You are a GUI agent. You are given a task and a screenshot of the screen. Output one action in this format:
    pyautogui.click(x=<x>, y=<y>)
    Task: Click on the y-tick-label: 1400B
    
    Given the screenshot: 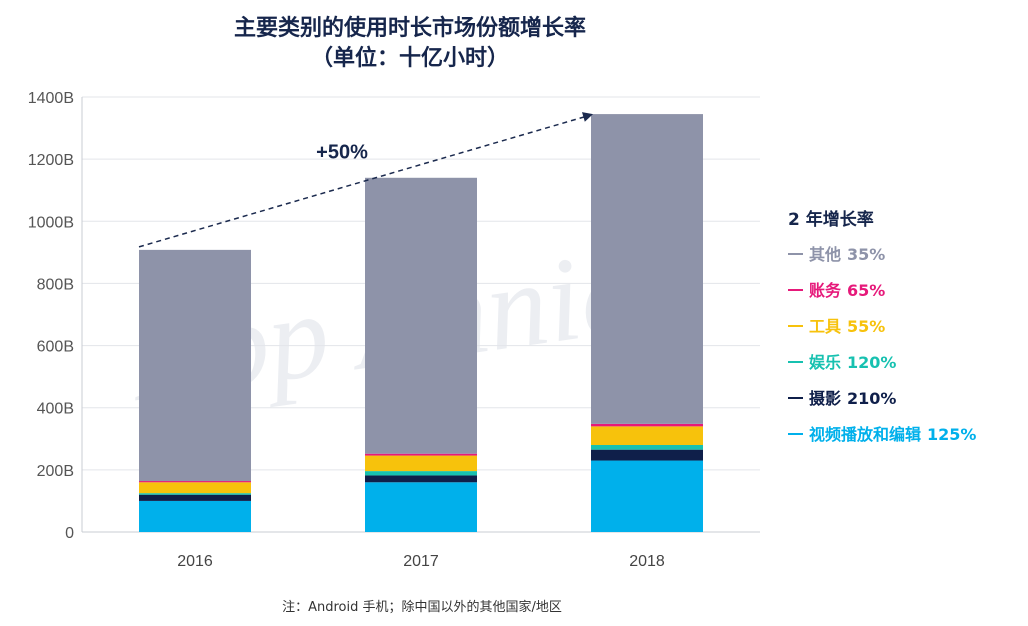 What is the action you would take?
    pyautogui.click(x=51, y=98)
    